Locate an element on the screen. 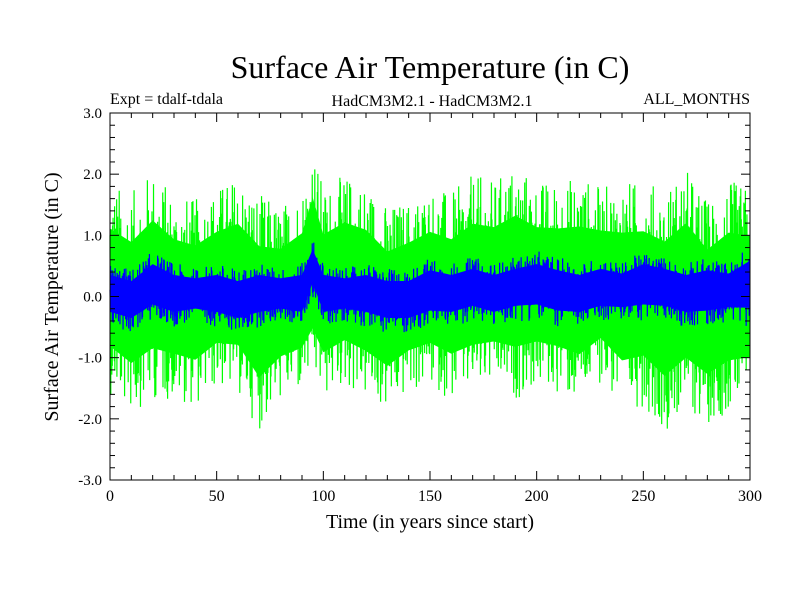 This screenshot has width=800, height=600. y-tick-label: -1.0 is located at coordinates (90, 359).